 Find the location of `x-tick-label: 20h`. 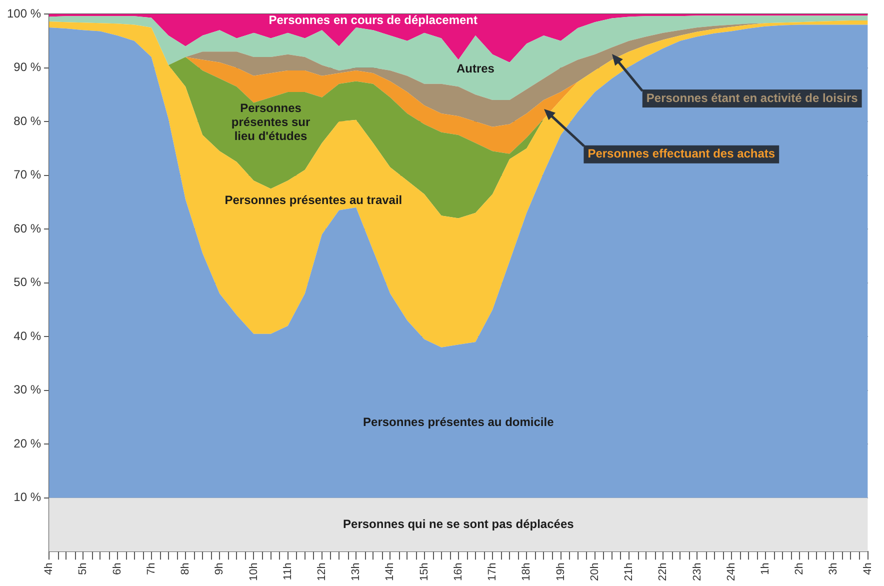

x-tick-label: 20h is located at coordinates (594, 572).